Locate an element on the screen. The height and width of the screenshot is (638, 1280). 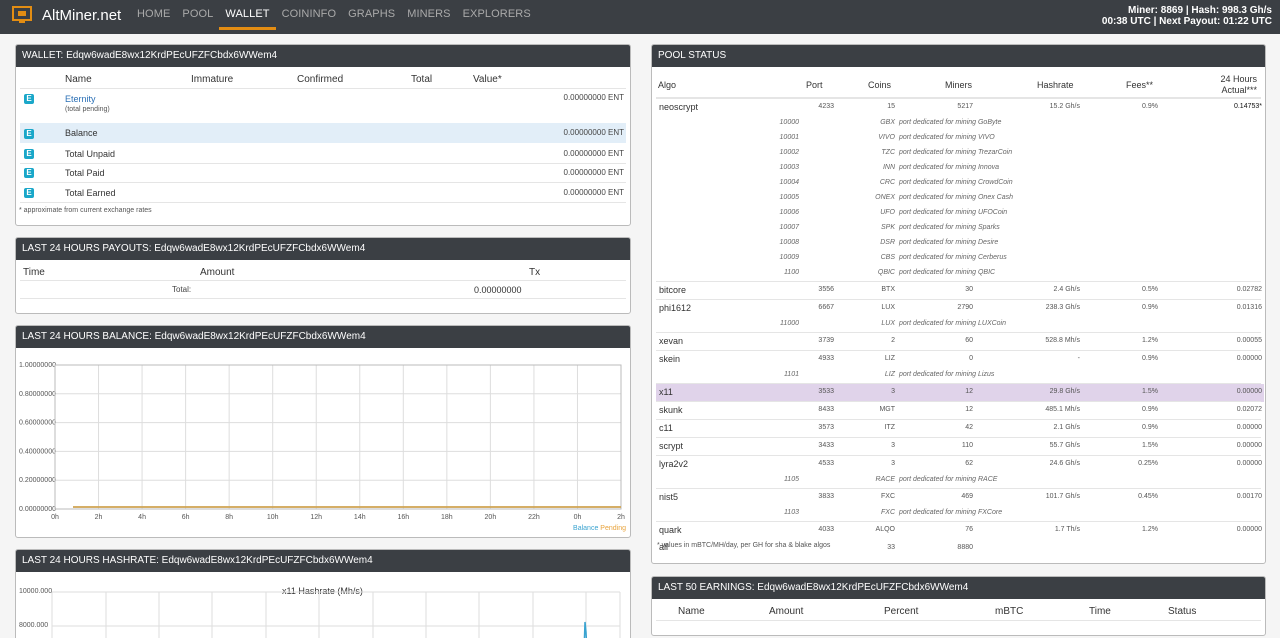
coins: BTX is located at coordinates (888, 289).